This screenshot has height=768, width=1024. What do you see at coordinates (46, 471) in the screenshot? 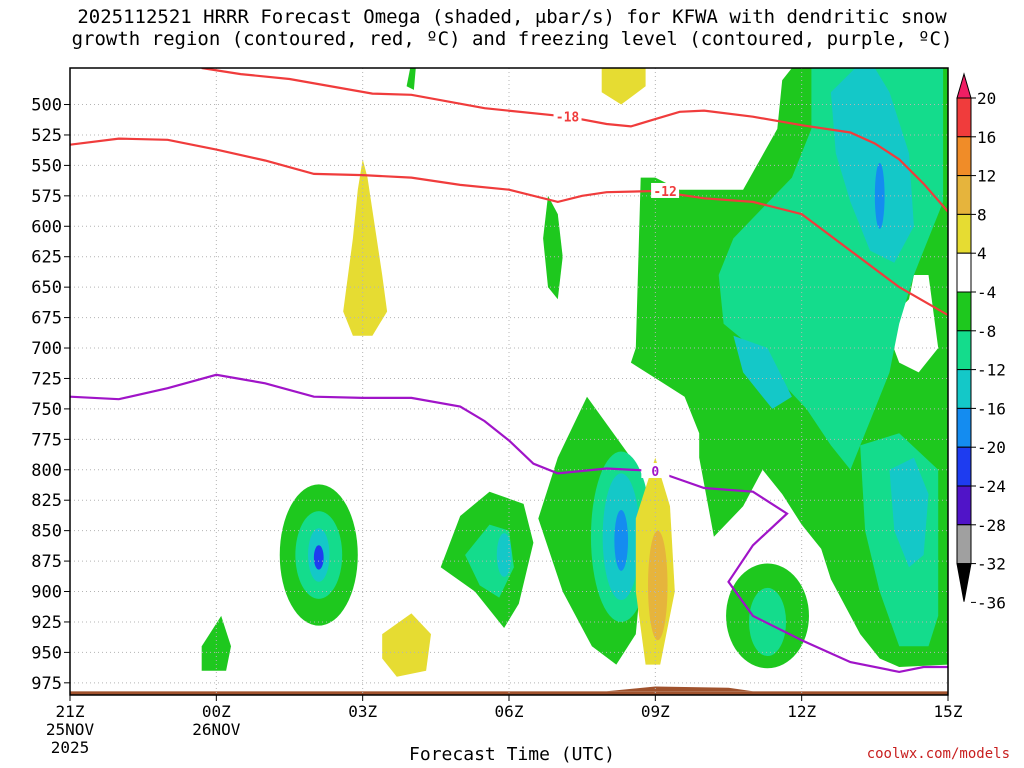
I see `y-tick-label: 800` at bounding box center [46, 471].